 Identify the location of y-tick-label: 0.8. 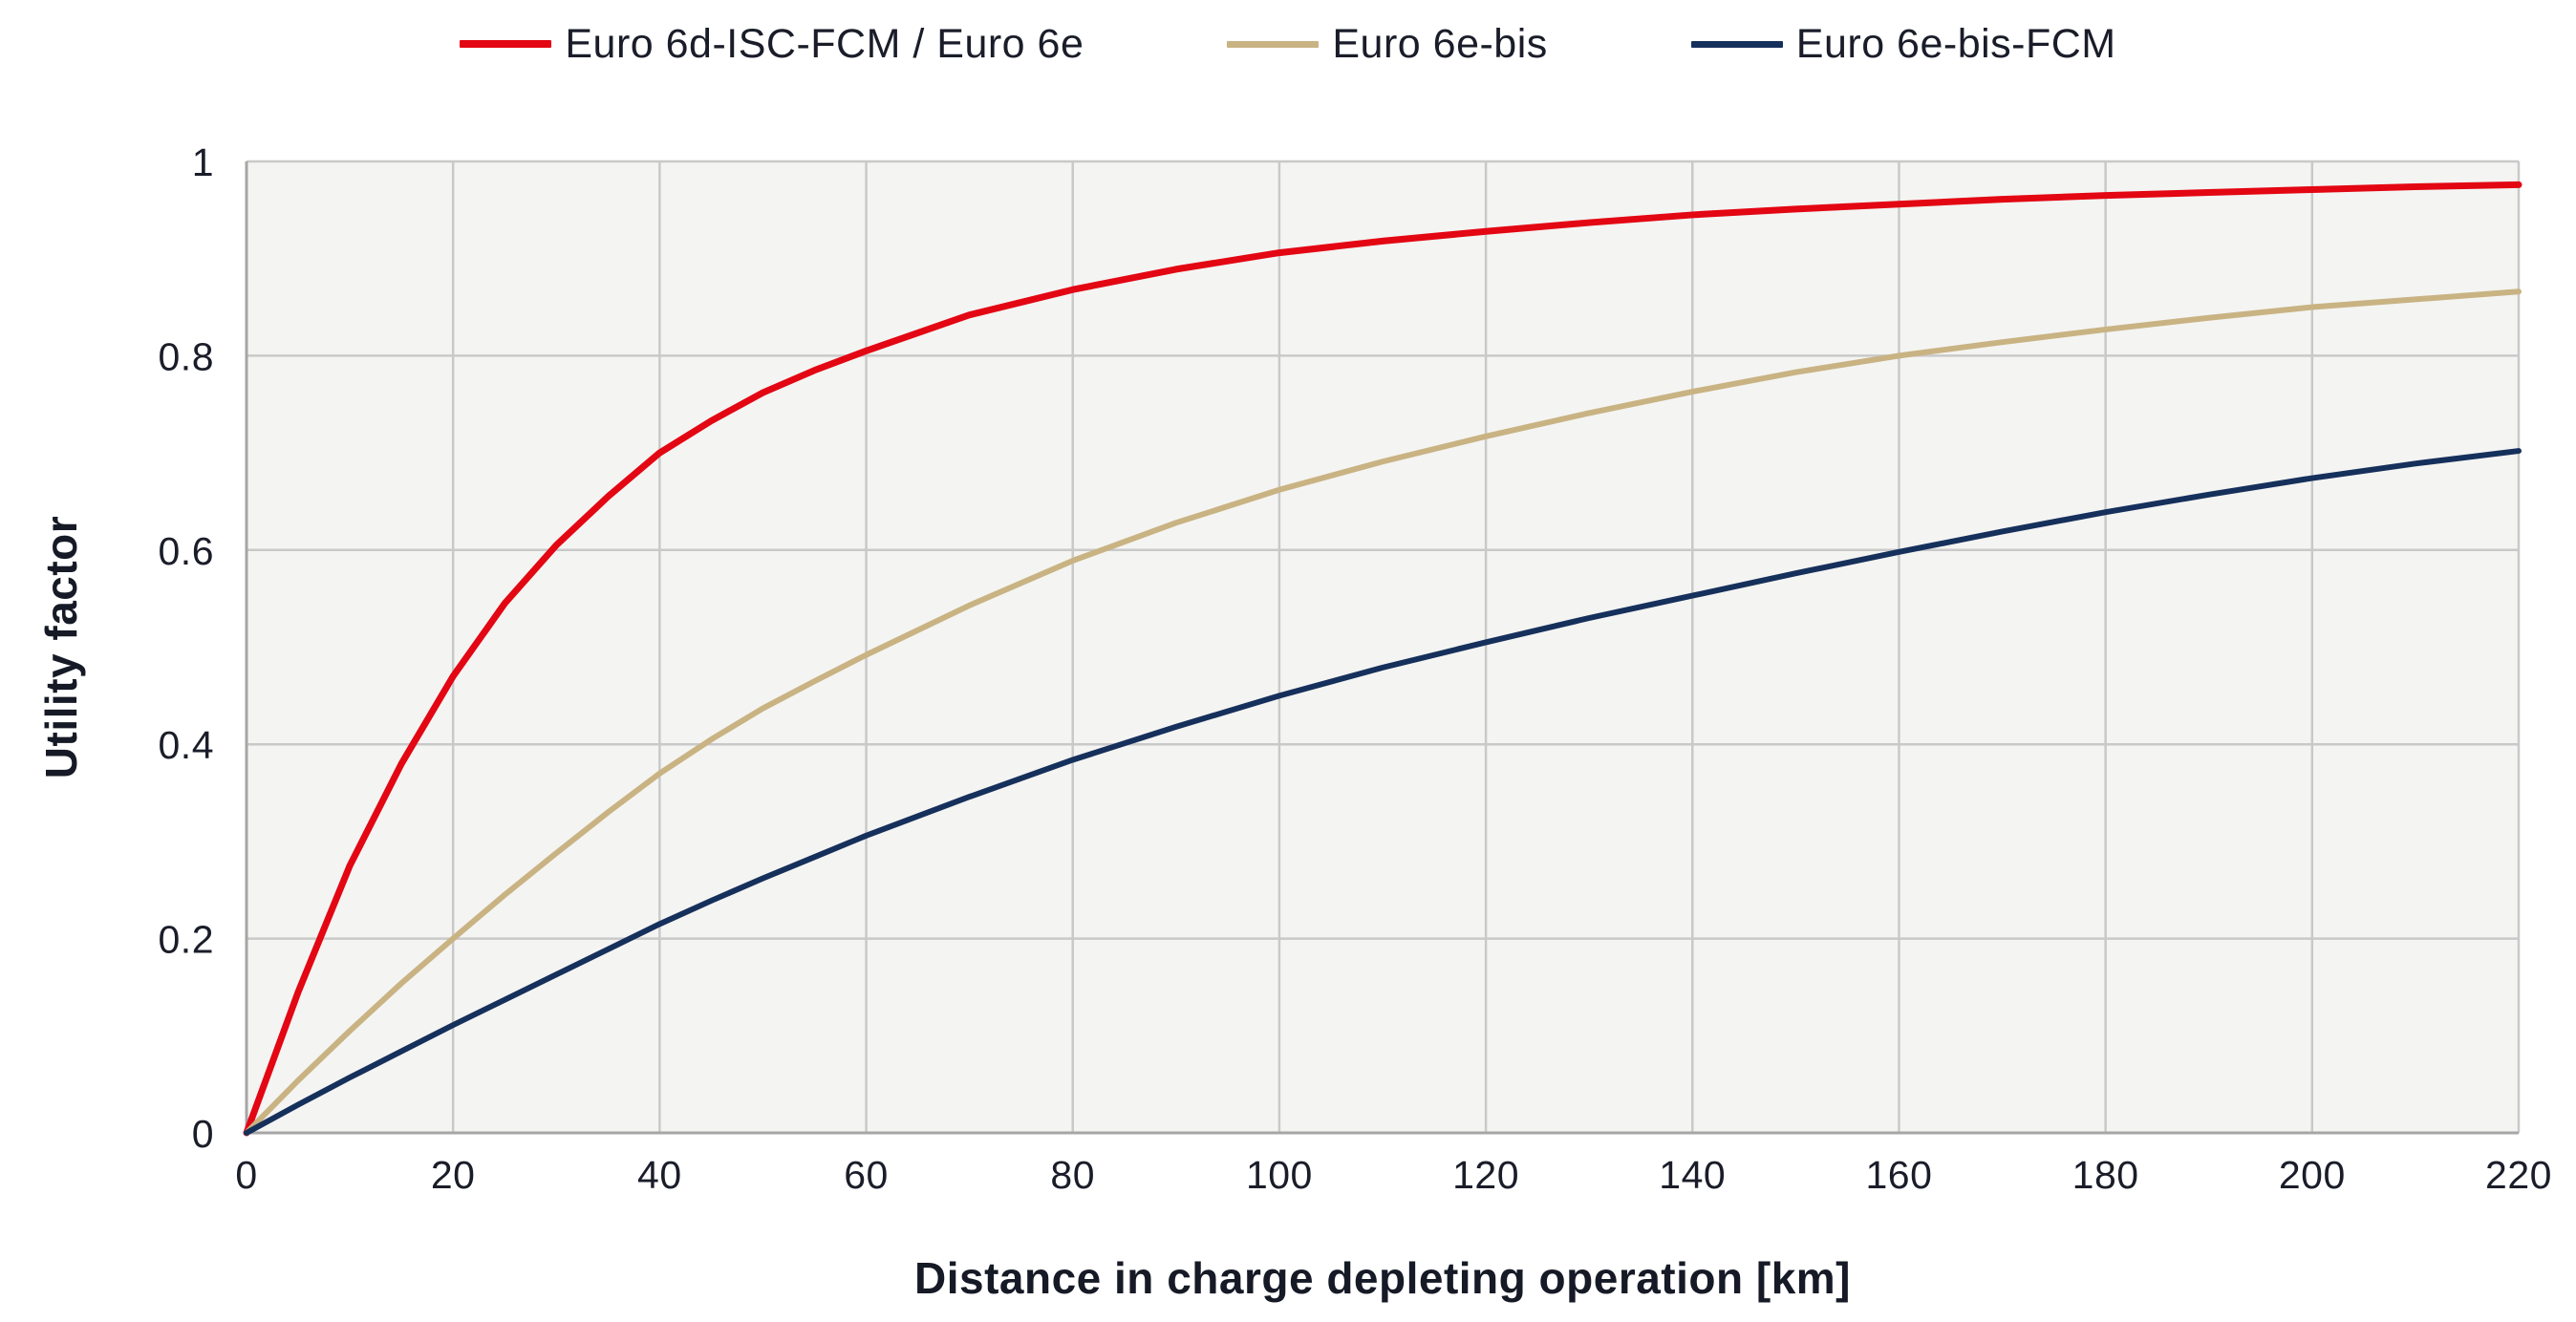
(187, 356).